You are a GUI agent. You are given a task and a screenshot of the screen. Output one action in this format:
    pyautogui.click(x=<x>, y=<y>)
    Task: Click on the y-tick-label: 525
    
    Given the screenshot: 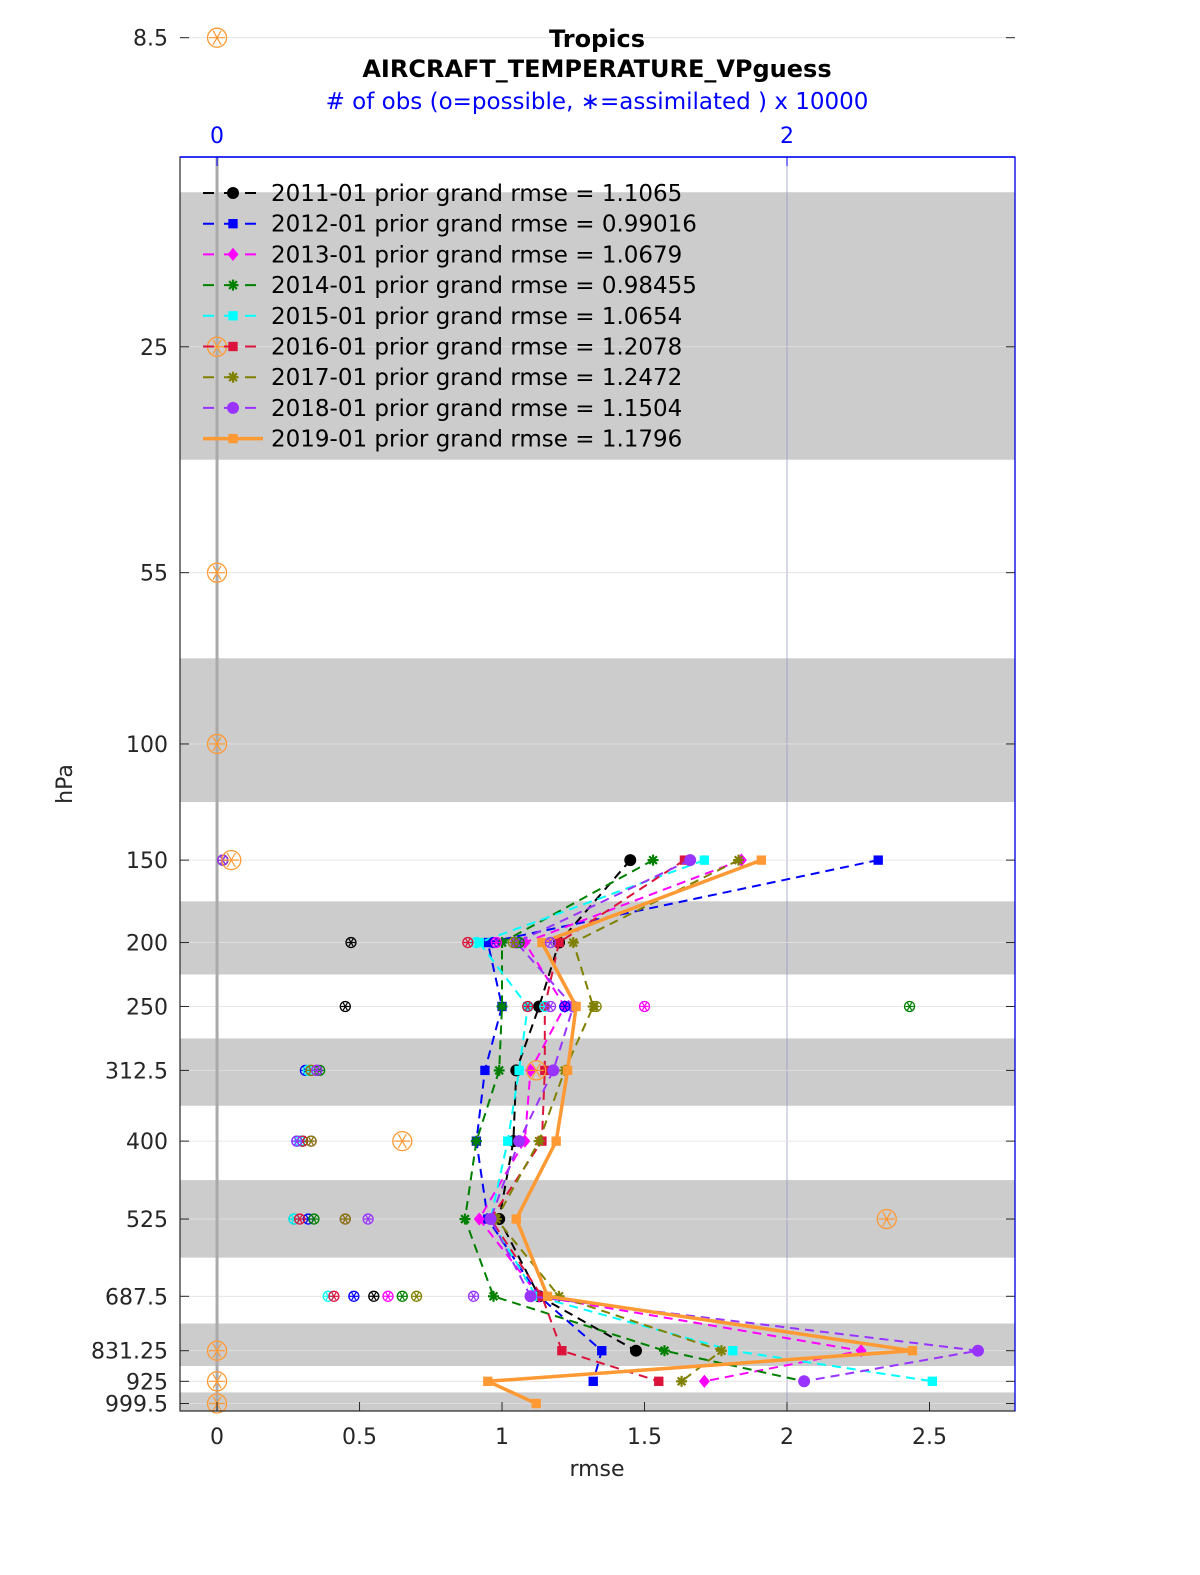 What is the action you would take?
    pyautogui.click(x=147, y=1220)
    